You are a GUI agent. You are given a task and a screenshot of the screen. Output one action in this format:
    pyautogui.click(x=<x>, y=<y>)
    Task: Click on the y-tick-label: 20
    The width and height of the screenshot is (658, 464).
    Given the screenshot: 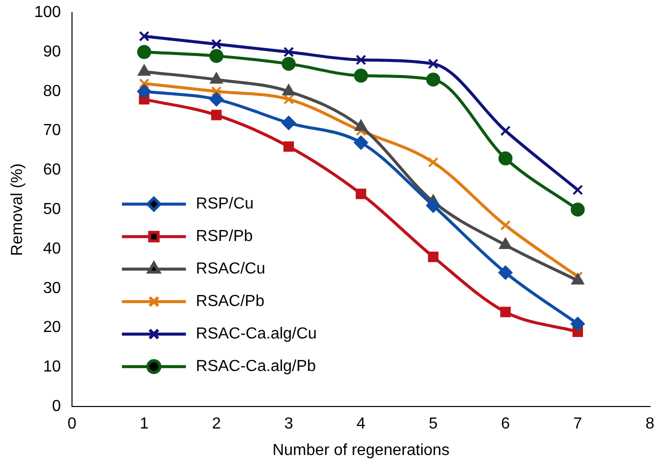 What is the action you would take?
    pyautogui.click(x=52, y=327)
    